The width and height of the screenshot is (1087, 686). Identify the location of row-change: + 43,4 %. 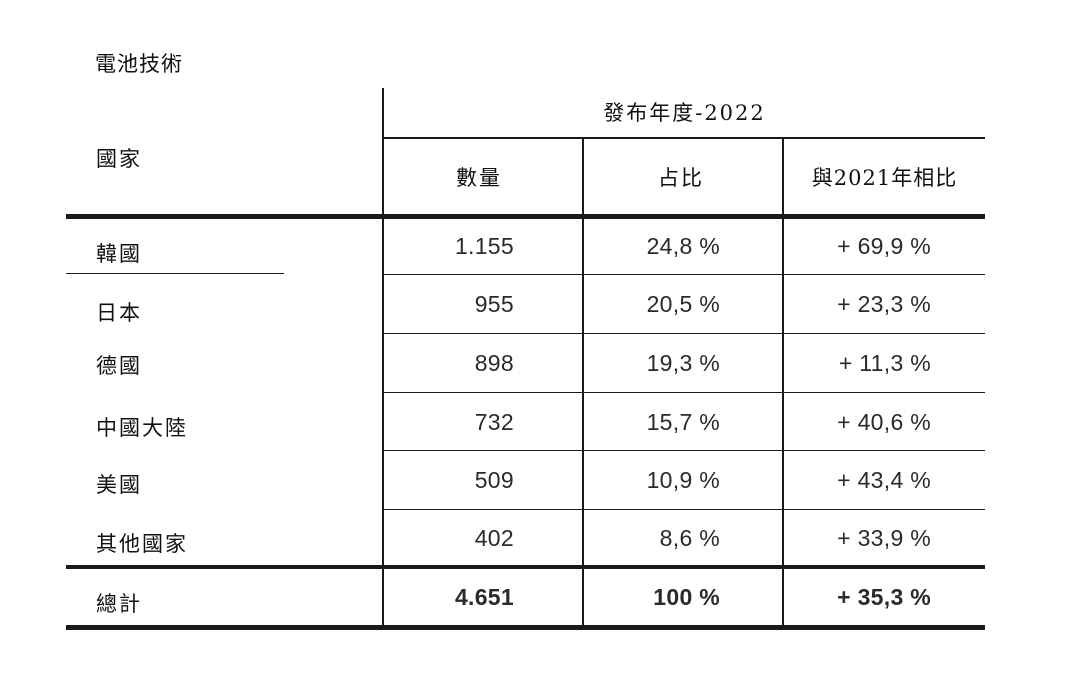
(857, 480).